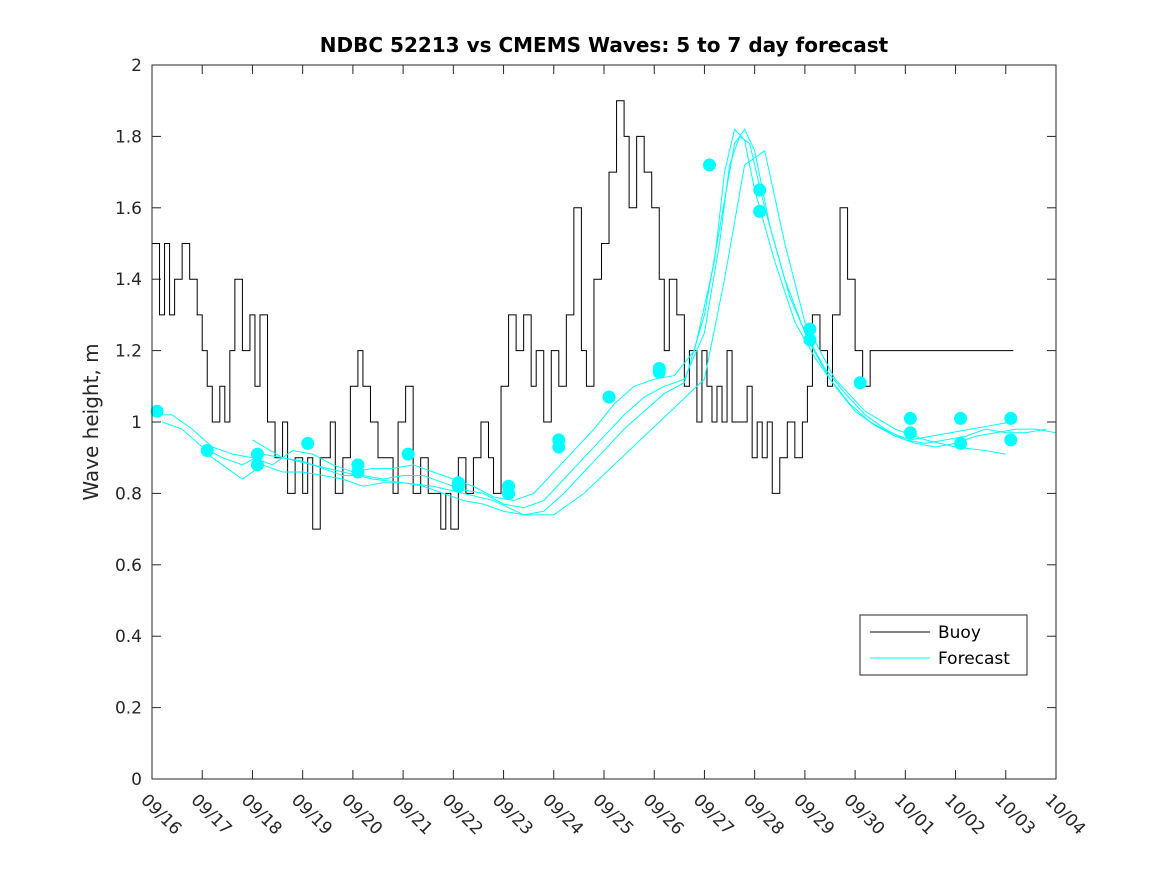 Image resolution: width=1167 pixels, height=875 pixels. Describe the element at coordinates (128, 709) in the screenshot. I see `y-tick-label: 0.2` at that location.